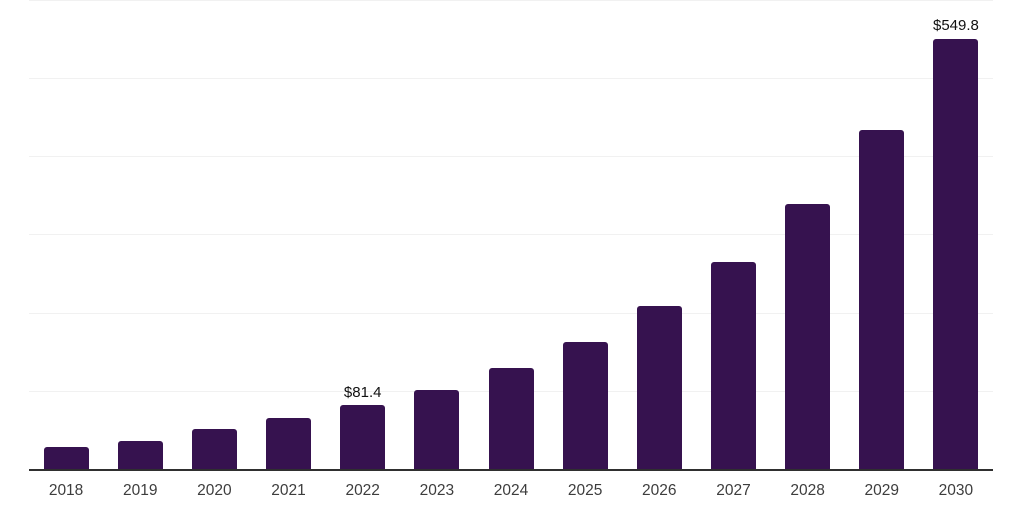 The image size is (1024, 512). What do you see at coordinates (66, 490) in the screenshot?
I see `x-tick-2018: 2018` at bounding box center [66, 490].